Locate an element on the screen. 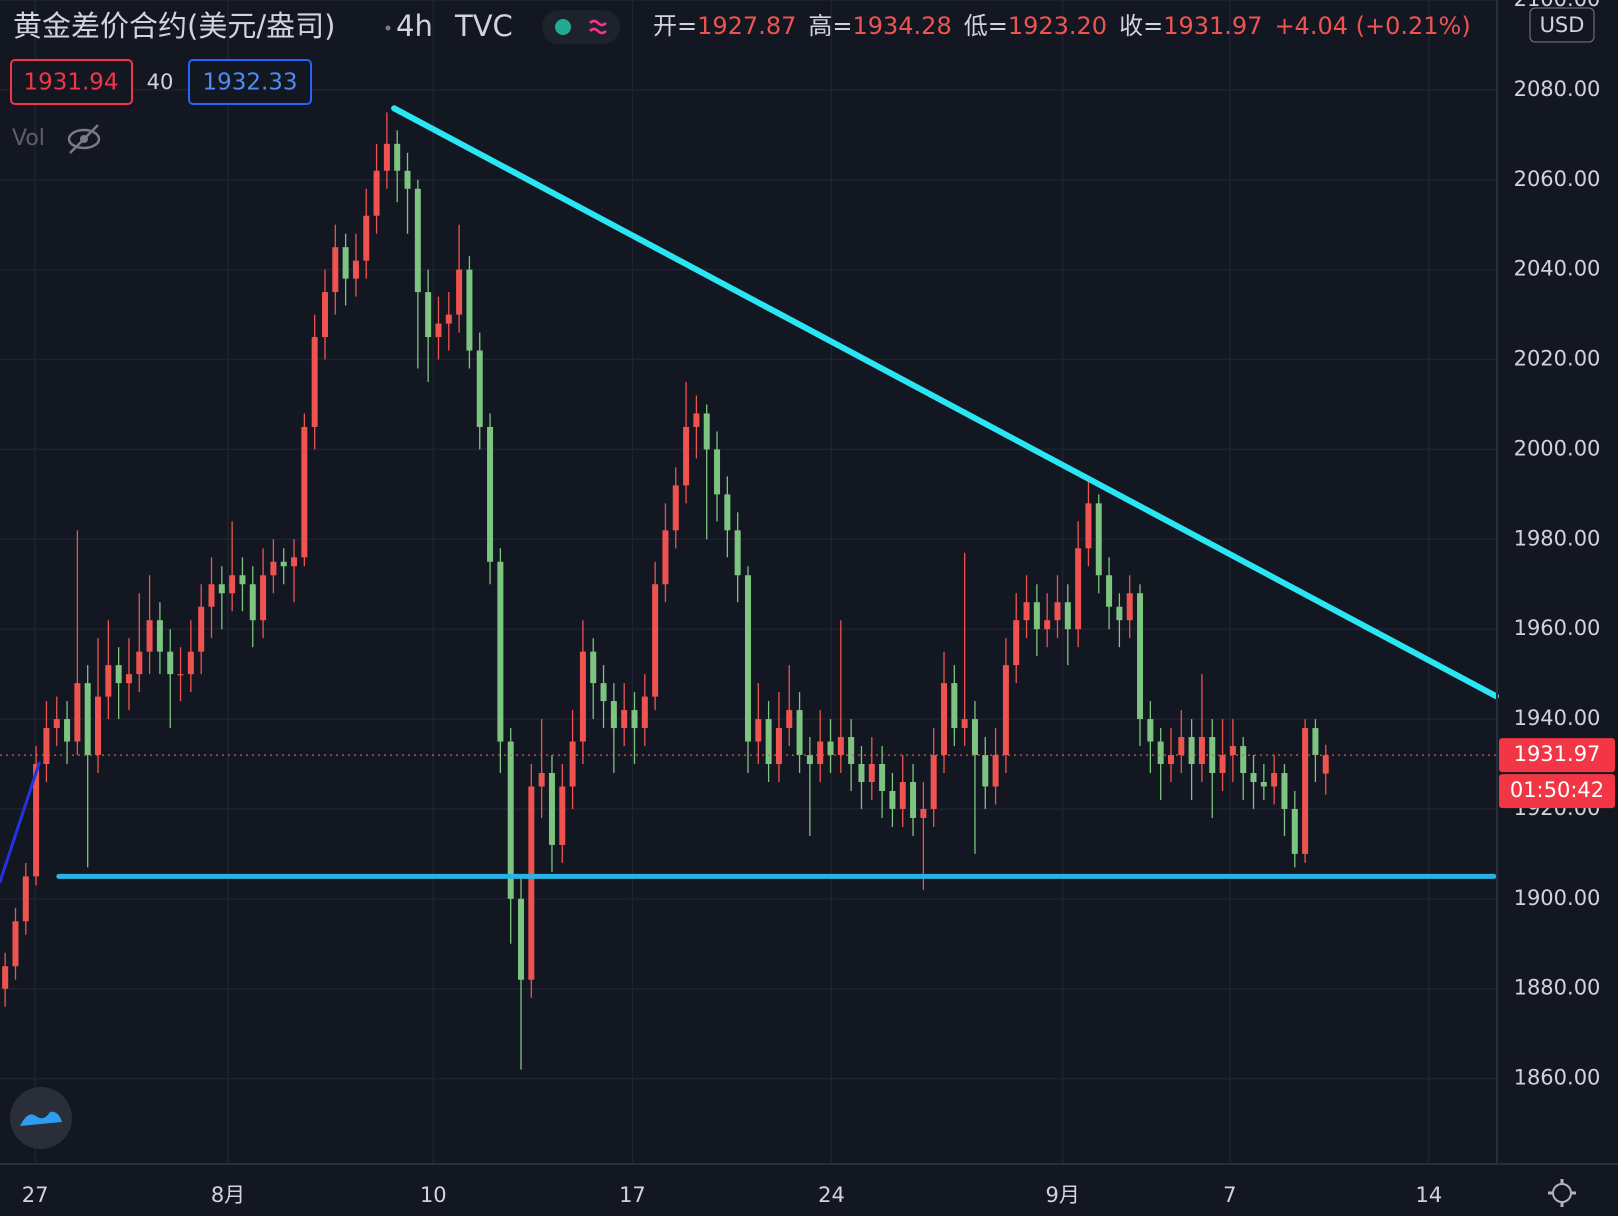 Image resolution: width=1618 pixels, height=1216 pixels. y-tick-label: 2020.00 is located at coordinates (1557, 359).